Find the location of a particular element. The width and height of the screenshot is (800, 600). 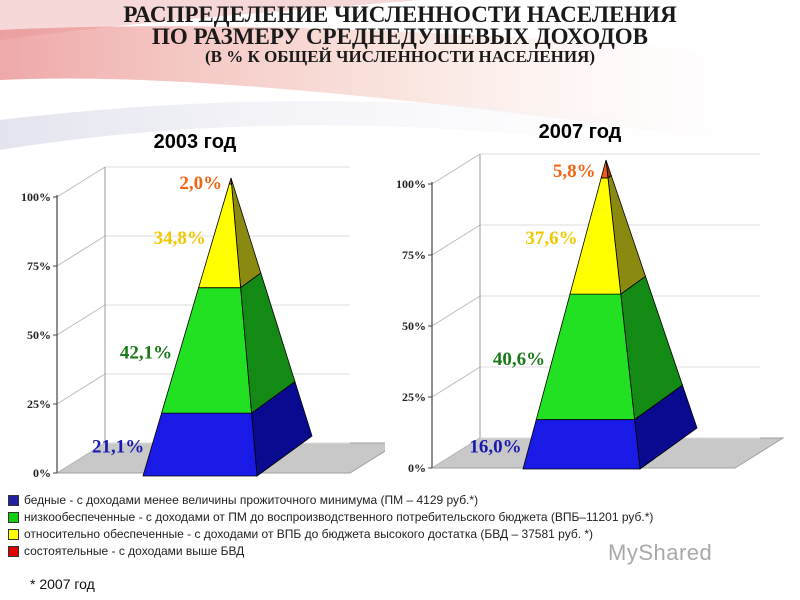

legend-label: состоятельные - с доходами выше БВД is located at coordinates (134, 551).